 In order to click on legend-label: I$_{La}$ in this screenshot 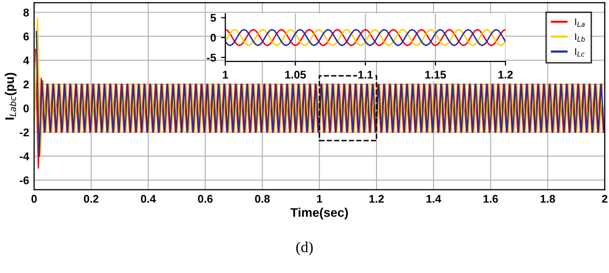, I will do `click(580, 22)`.